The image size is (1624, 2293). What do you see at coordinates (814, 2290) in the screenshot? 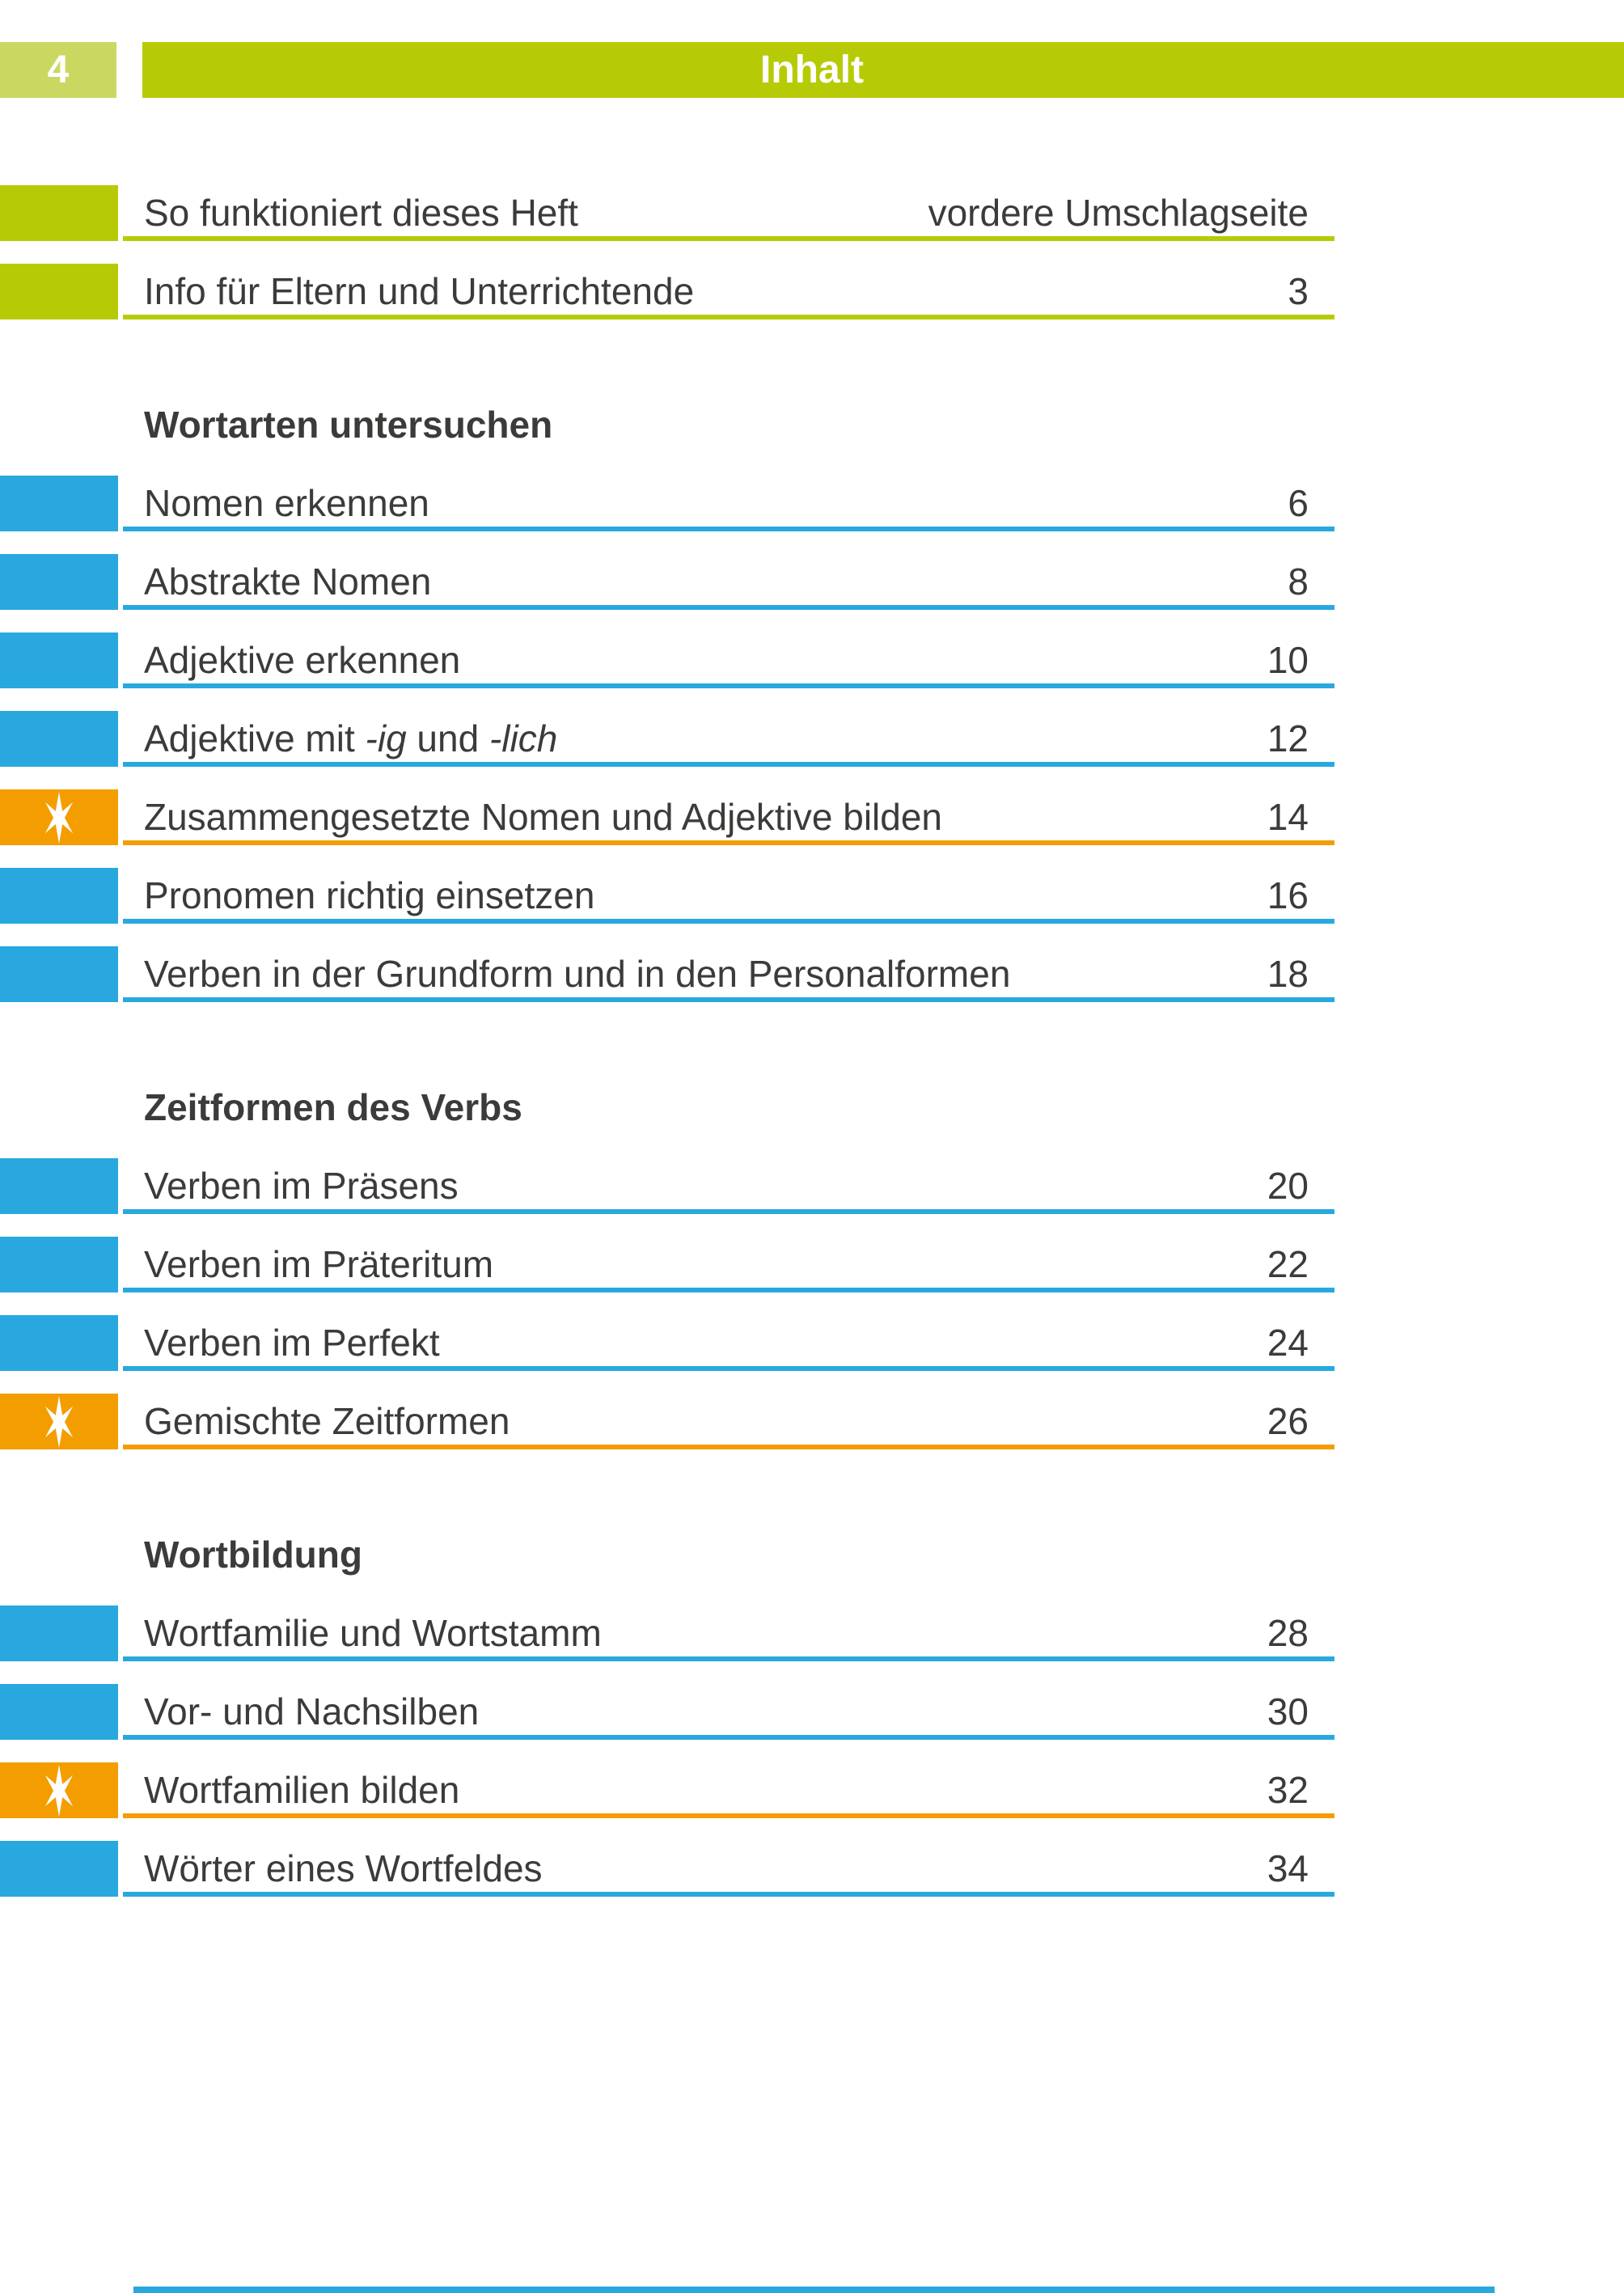
I see `bottom-page-edge-bar` at bounding box center [814, 2290].